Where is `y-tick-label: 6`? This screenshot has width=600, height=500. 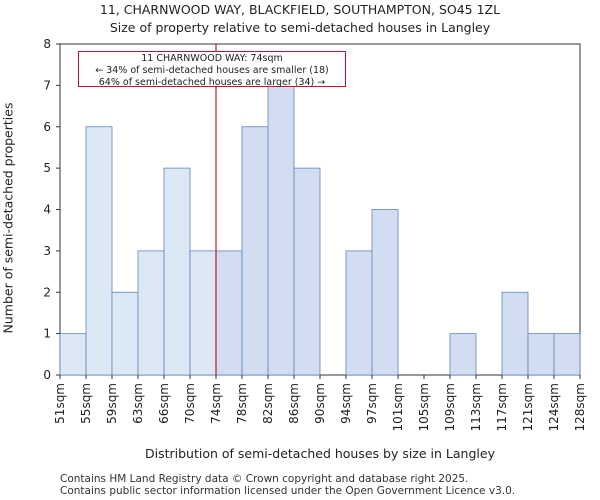 y-tick-label: 6 is located at coordinates (47, 127).